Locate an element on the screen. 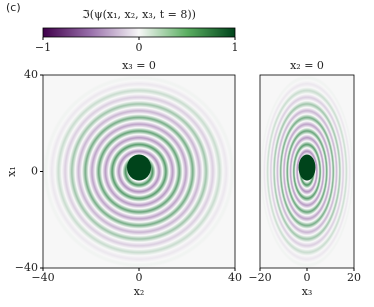 The height and width of the screenshot is (307, 374). y-tick-label: 0 is located at coordinates (34, 171).